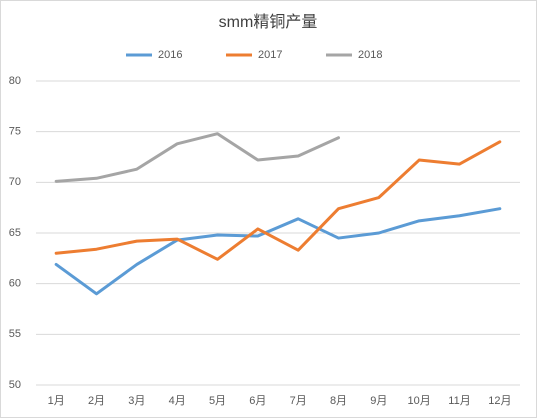  I want to click on y-tick-label: 75, so click(15, 132).